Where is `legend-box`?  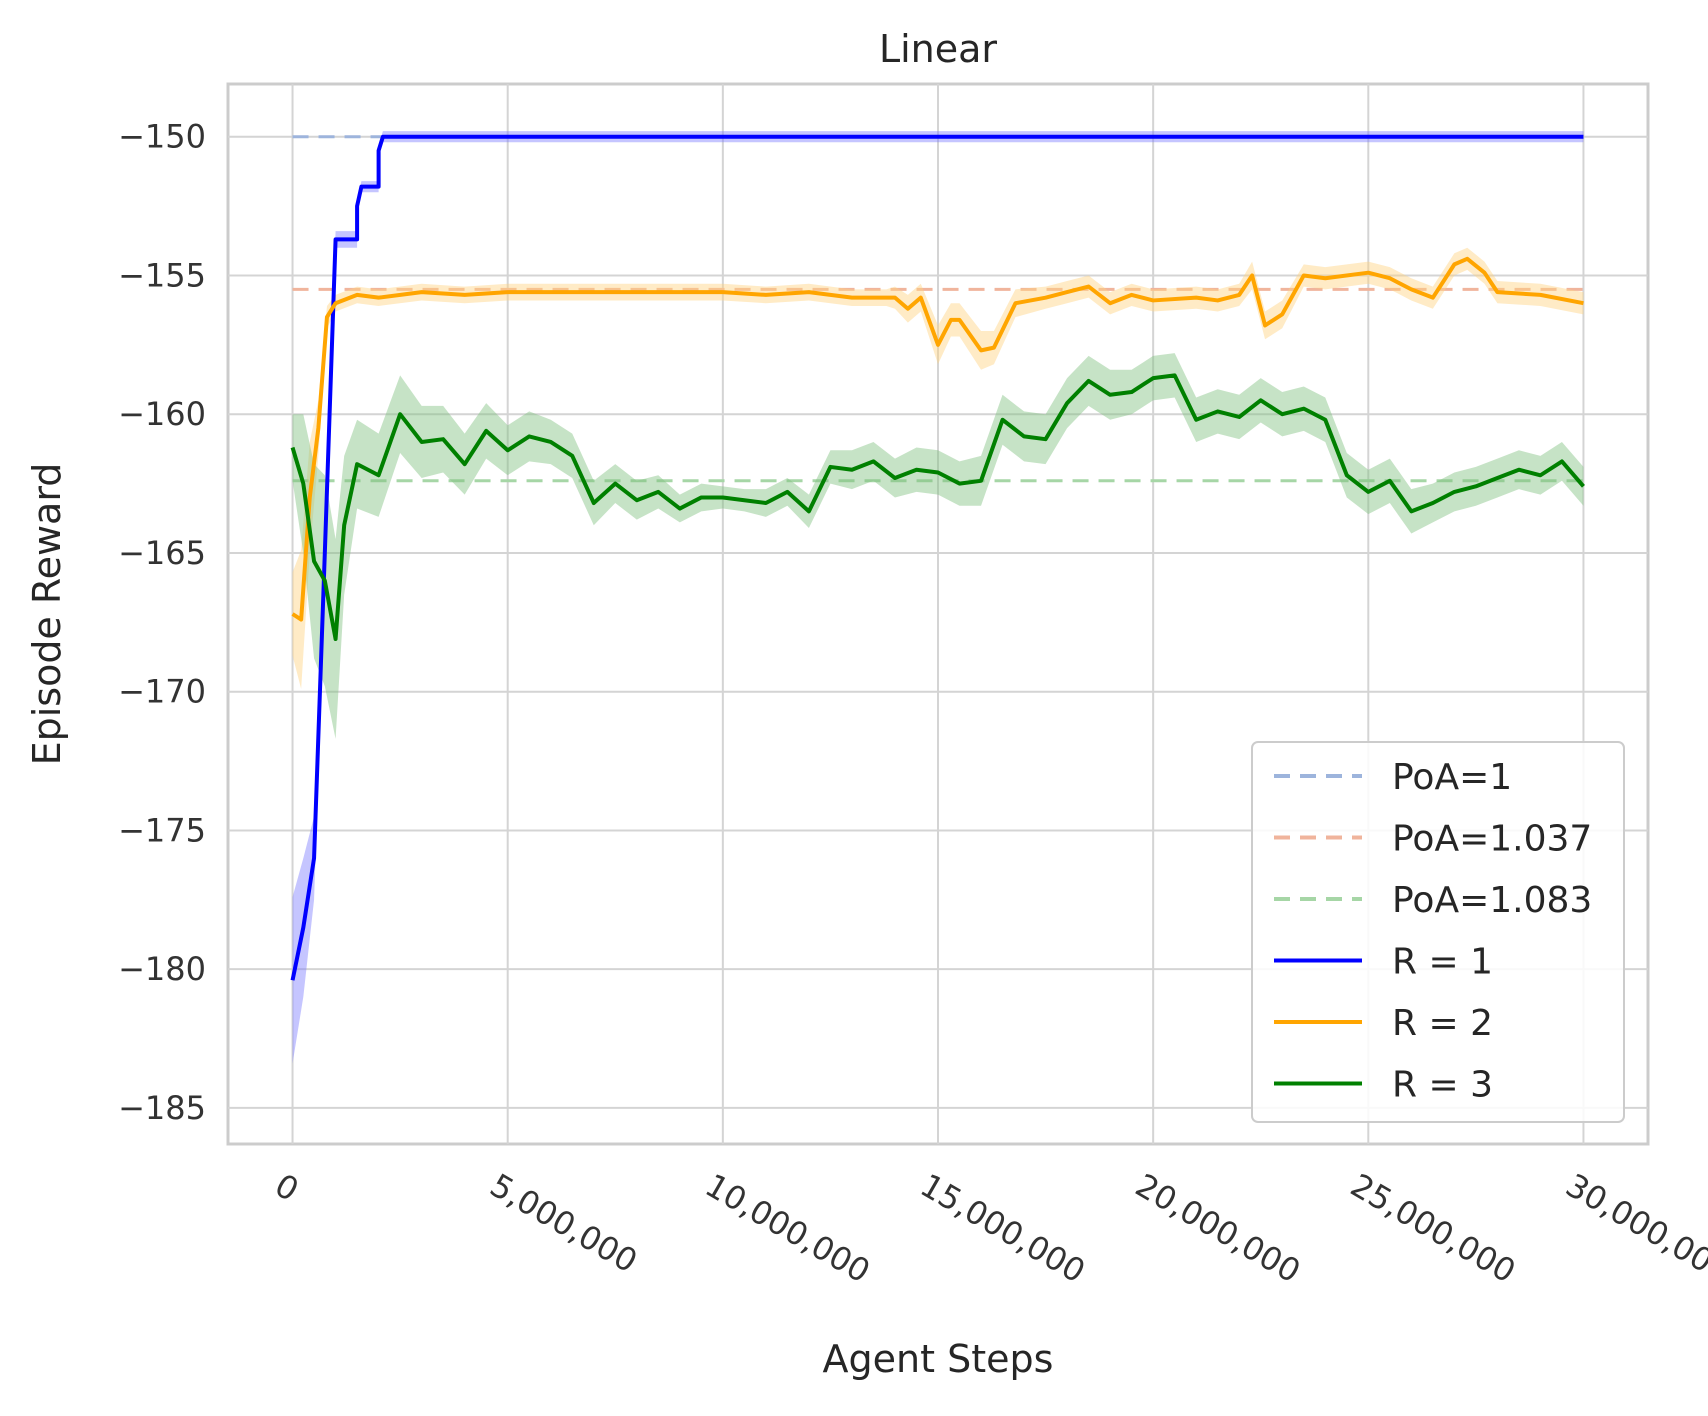
legend-box is located at coordinates (1438, 932).